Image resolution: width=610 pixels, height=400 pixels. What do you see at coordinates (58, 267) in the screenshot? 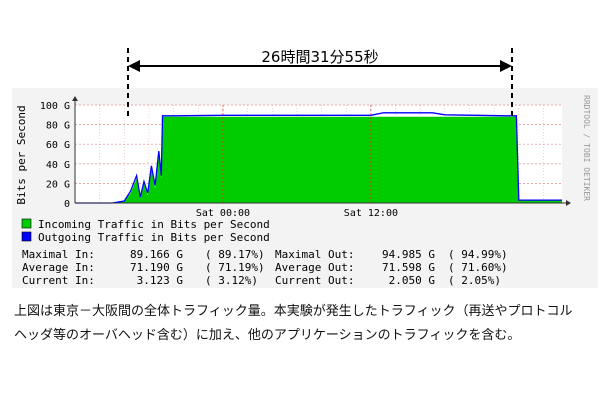
I see `stat-cell: Average In:` at bounding box center [58, 267].